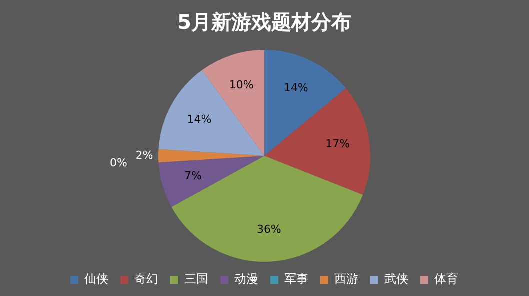  I want to click on data-label: 36%, so click(269, 229).